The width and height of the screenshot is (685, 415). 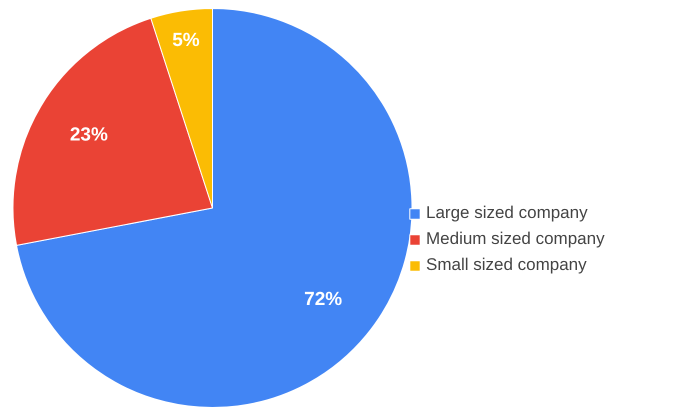 I want to click on legend-label: Medium sized company, so click(x=515, y=239).